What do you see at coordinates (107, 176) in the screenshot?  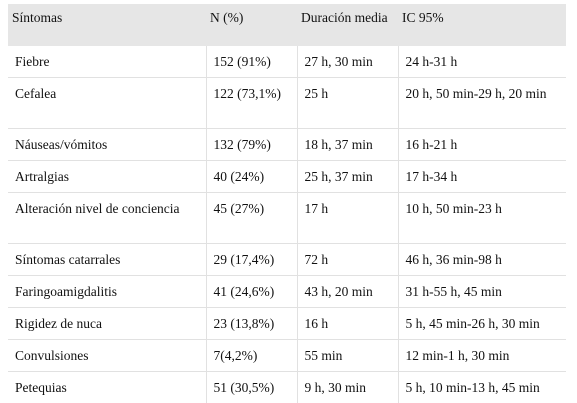 I see `cell-symptom: Artralgias` at bounding box center [107, 176].